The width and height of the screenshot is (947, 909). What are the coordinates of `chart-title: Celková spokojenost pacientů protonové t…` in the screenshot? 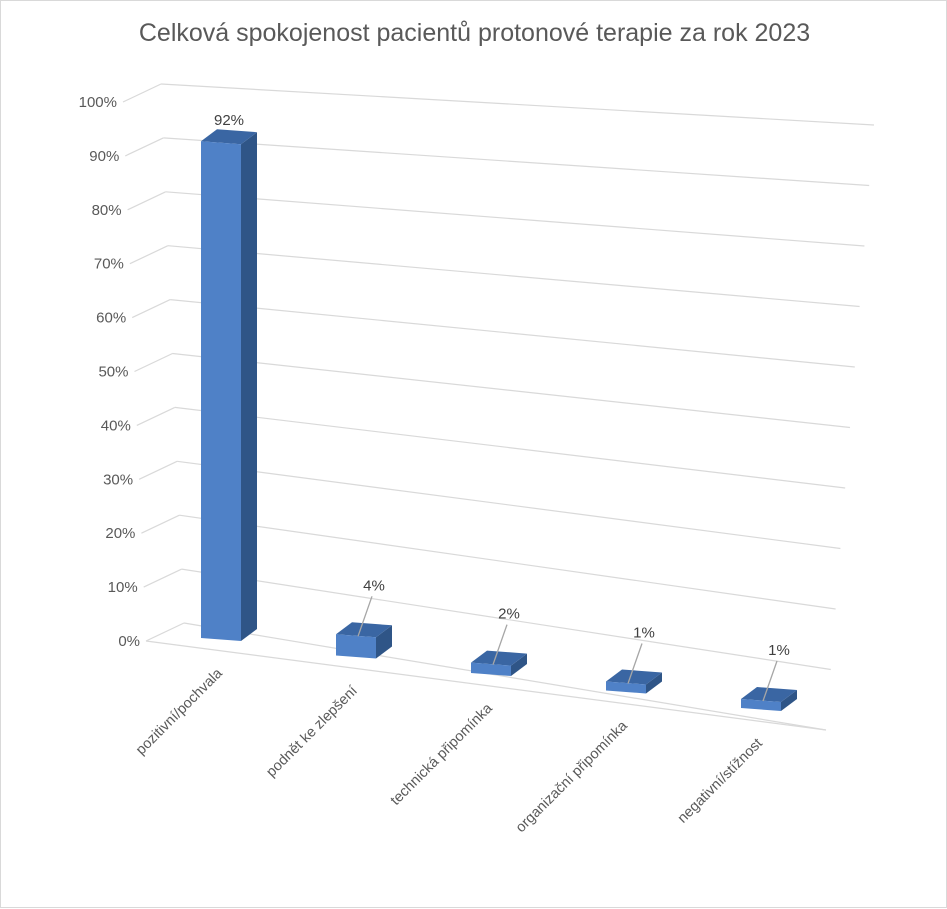 It's located at (474, 33).